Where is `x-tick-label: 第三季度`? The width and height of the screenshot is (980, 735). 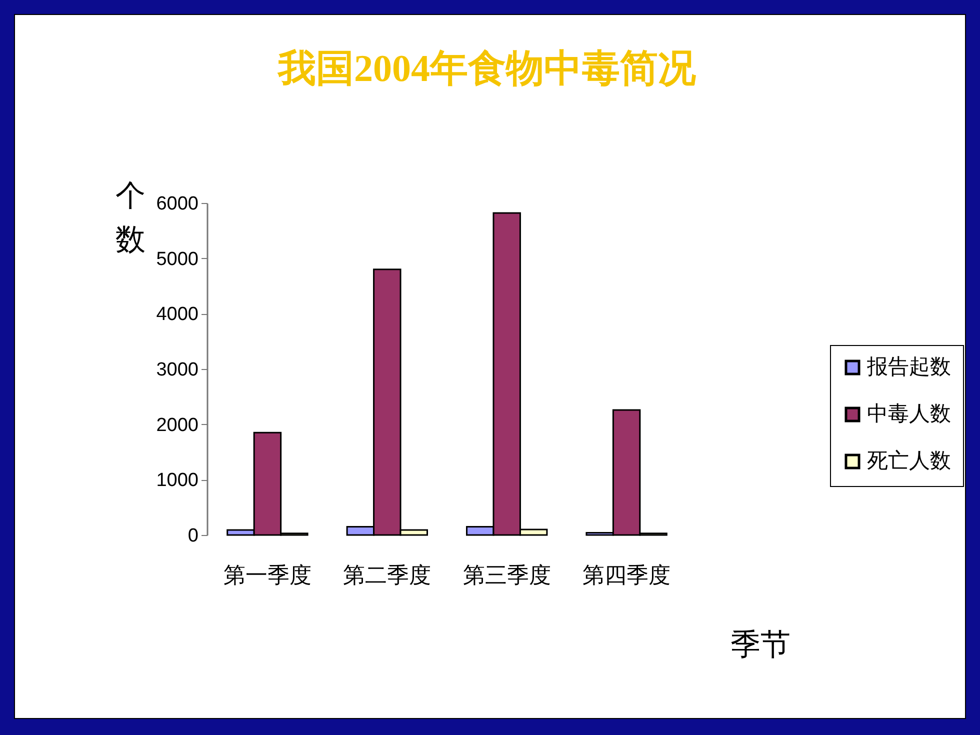 x-tick-label: 第三季度 is located at coordinates (506, 575).